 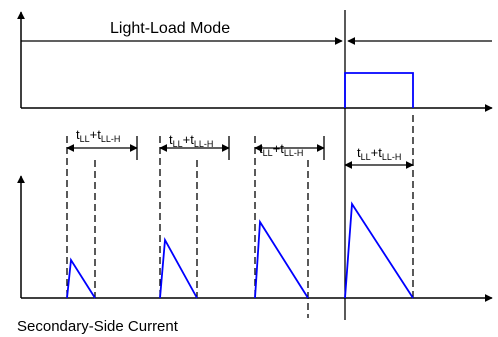 I want to click on interval-labels: tLL+tLL-H tLL+tLL-H tLL+tLL-H tLL+tLL-H, so click(x=238, y=144).